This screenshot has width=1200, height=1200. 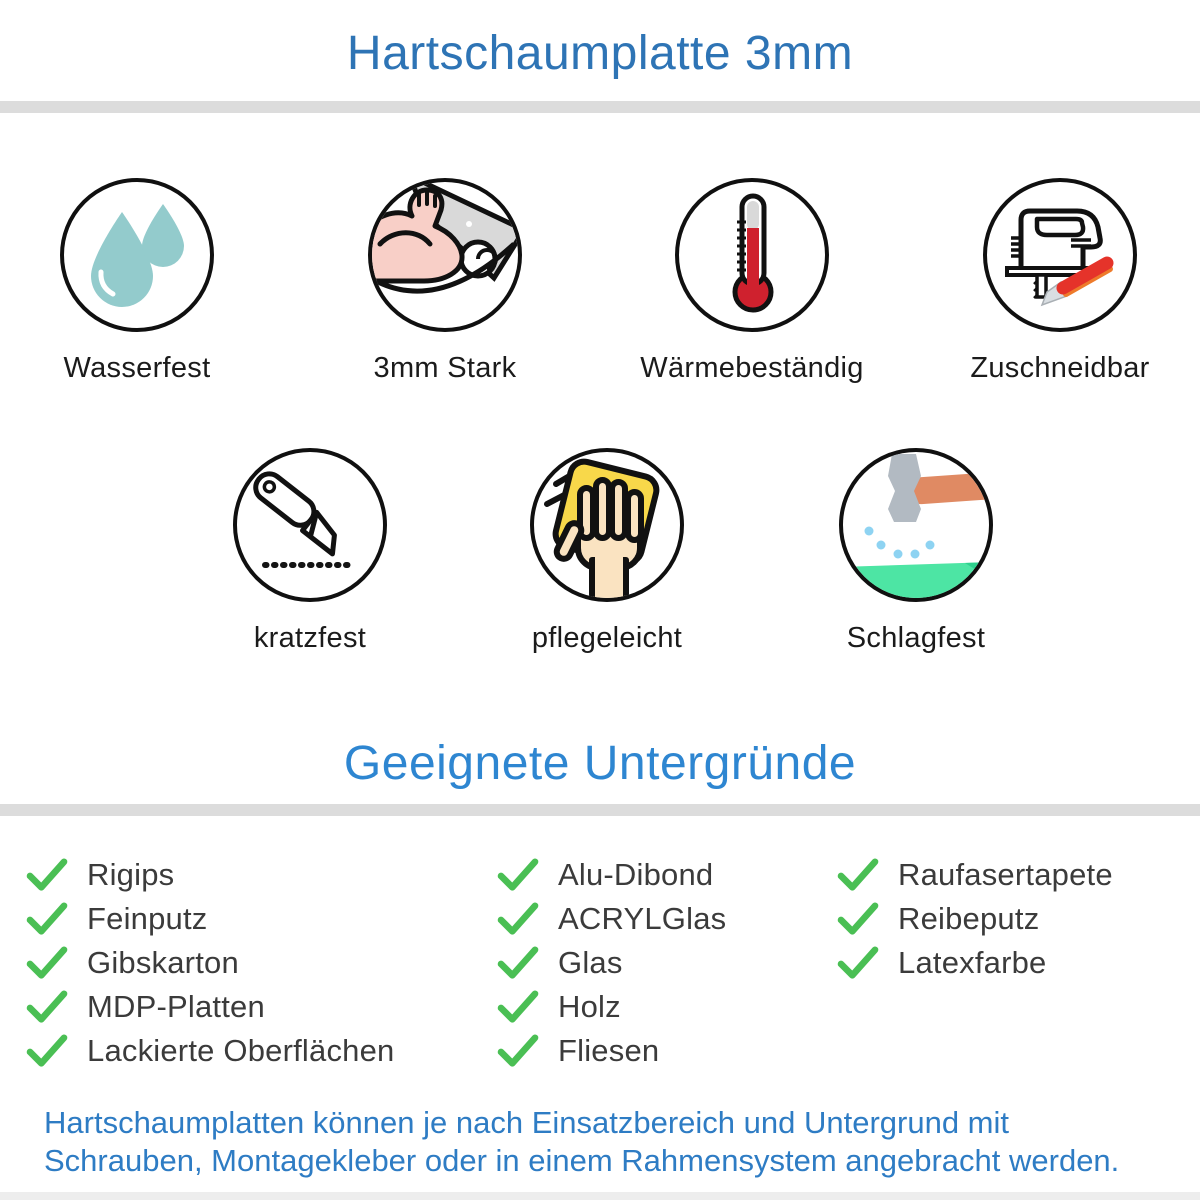 What do you see at coordinates (969, 918) in the screenshot?
I see `substrate-label: Reibeputz` at bounding box center [969, 918].